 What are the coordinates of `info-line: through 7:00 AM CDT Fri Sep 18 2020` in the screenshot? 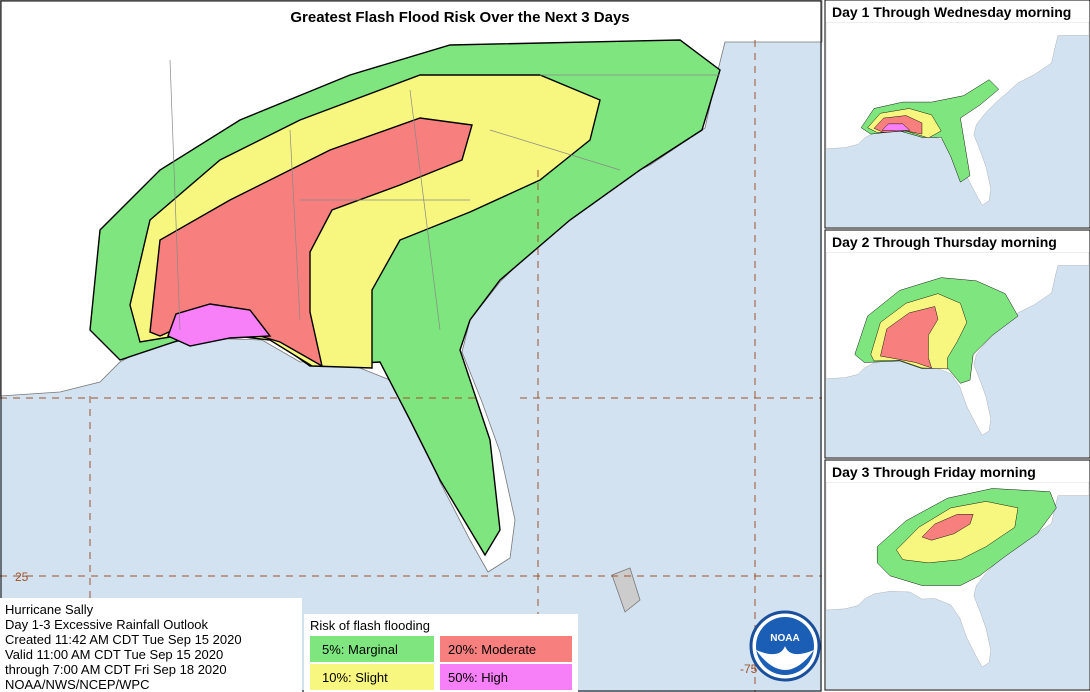 It's located at (116, 669).